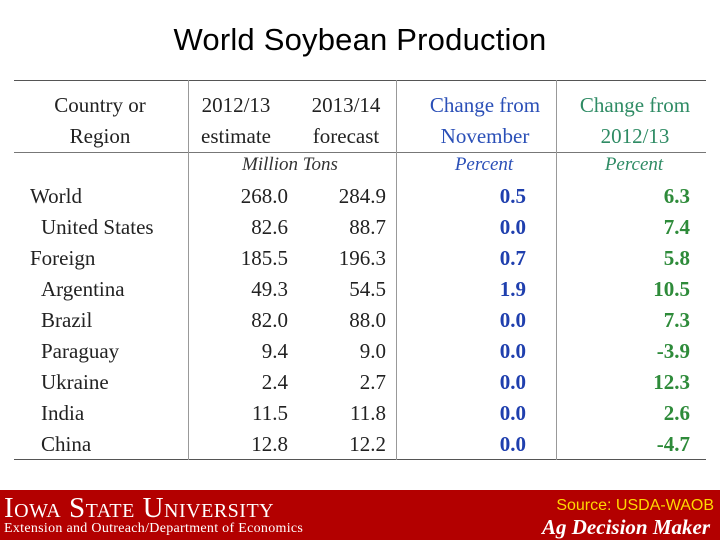 Image resolution: width=720 pixels, height=540 pixels. I want to click on slide-title: World Soybean Production, so click(360, 39).